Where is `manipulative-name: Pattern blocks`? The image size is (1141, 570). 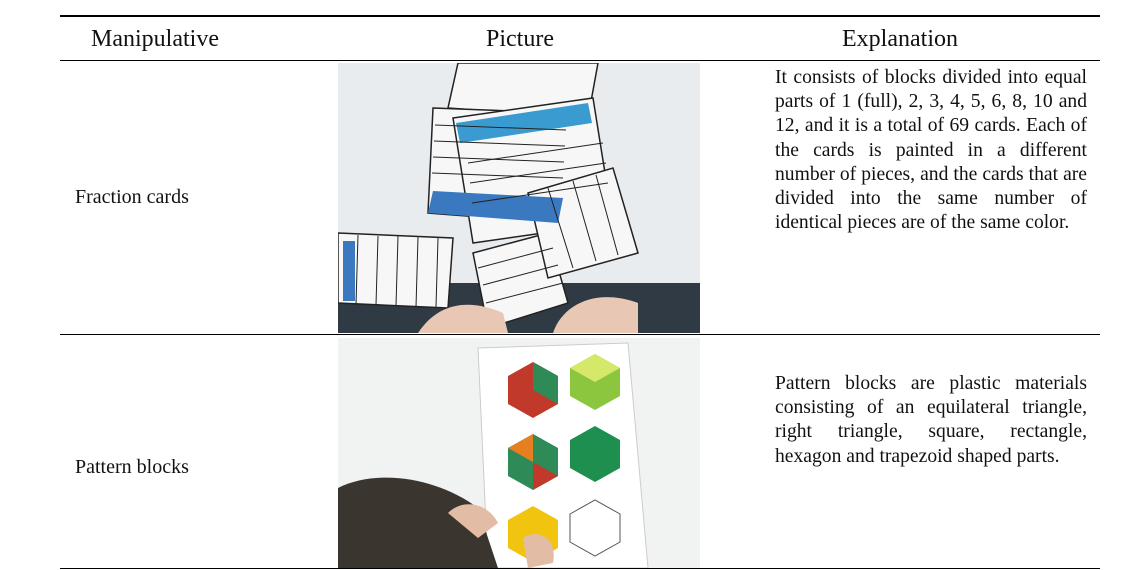 manipulative-name: Pattern blocks is located at coordinates (132, 467).